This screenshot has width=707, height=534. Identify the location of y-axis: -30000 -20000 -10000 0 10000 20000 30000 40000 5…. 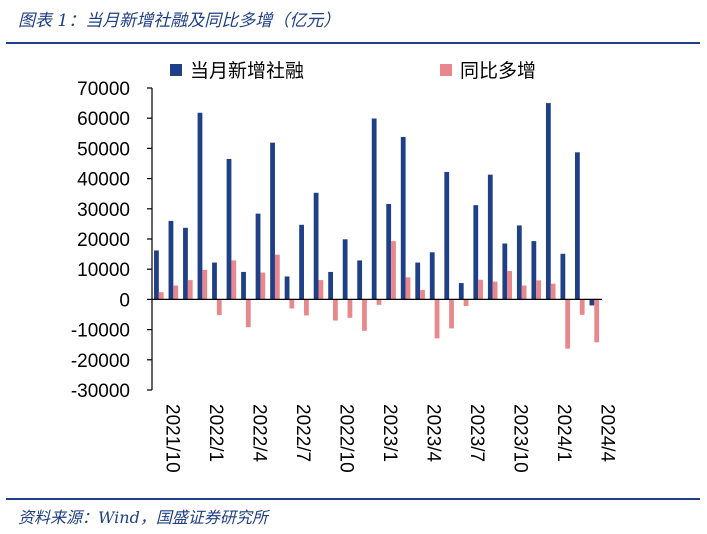
(112, 240).